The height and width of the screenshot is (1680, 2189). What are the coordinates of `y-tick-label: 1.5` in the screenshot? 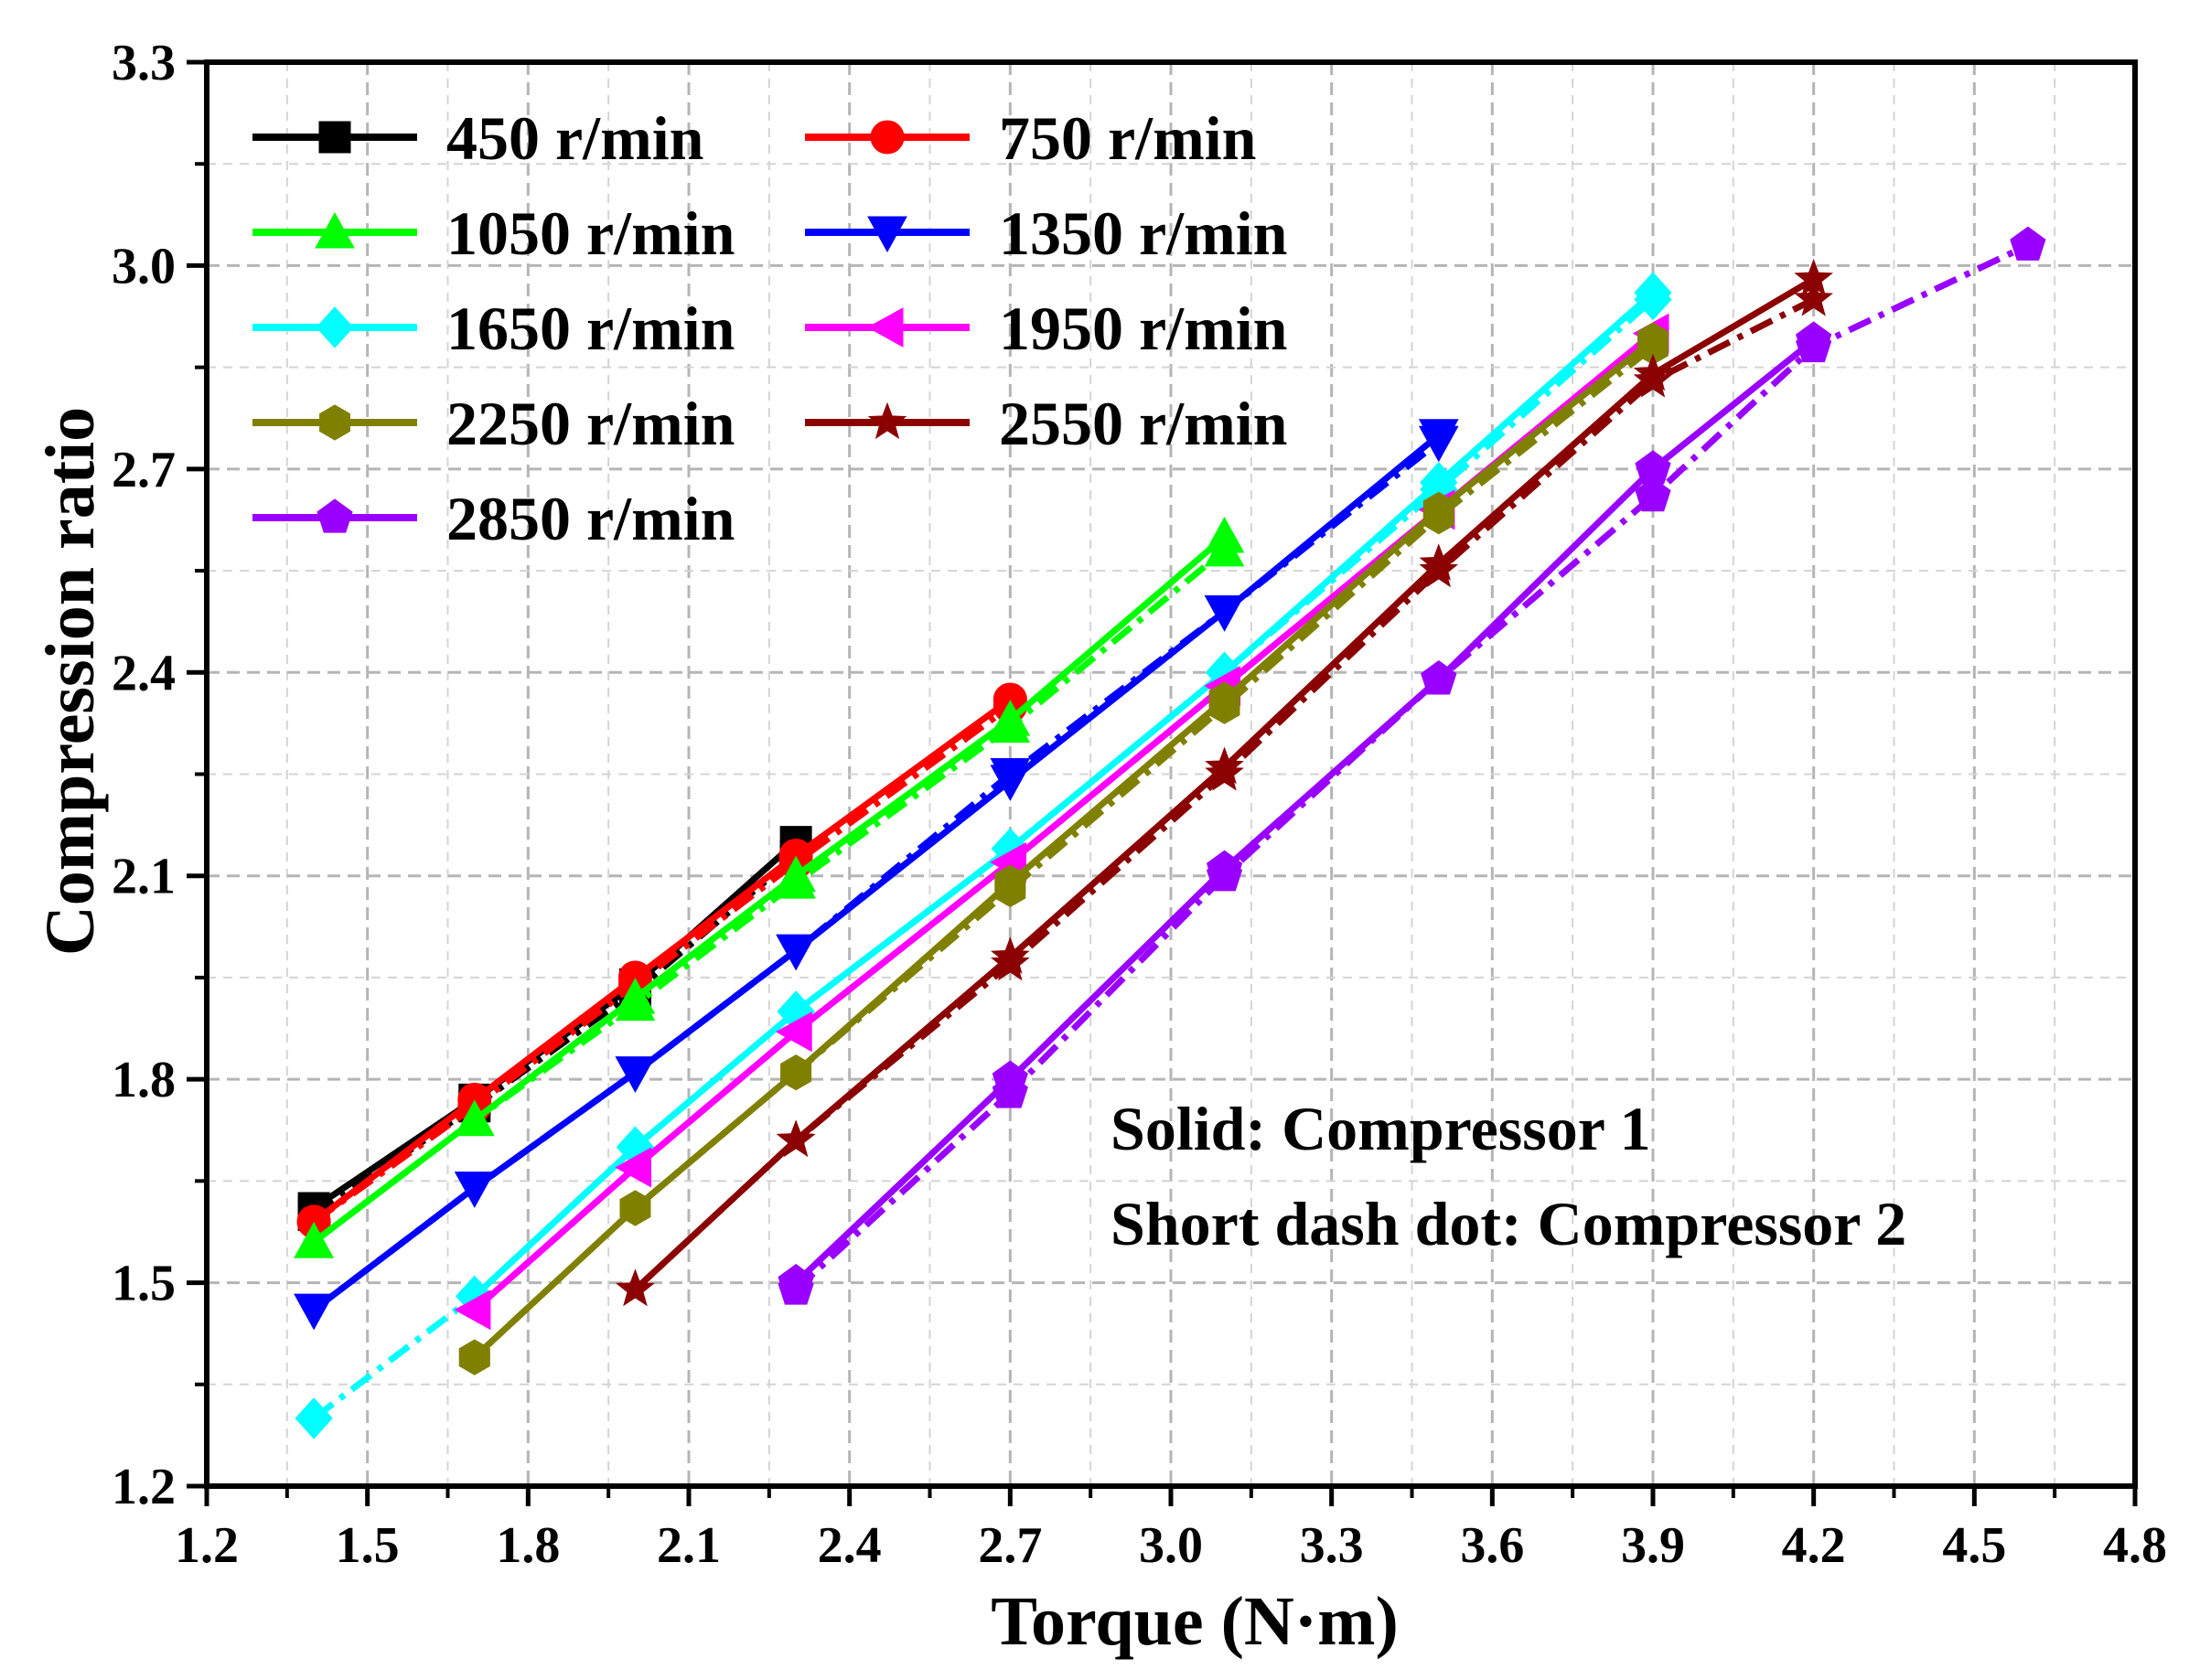 It's located at (144, 1284).